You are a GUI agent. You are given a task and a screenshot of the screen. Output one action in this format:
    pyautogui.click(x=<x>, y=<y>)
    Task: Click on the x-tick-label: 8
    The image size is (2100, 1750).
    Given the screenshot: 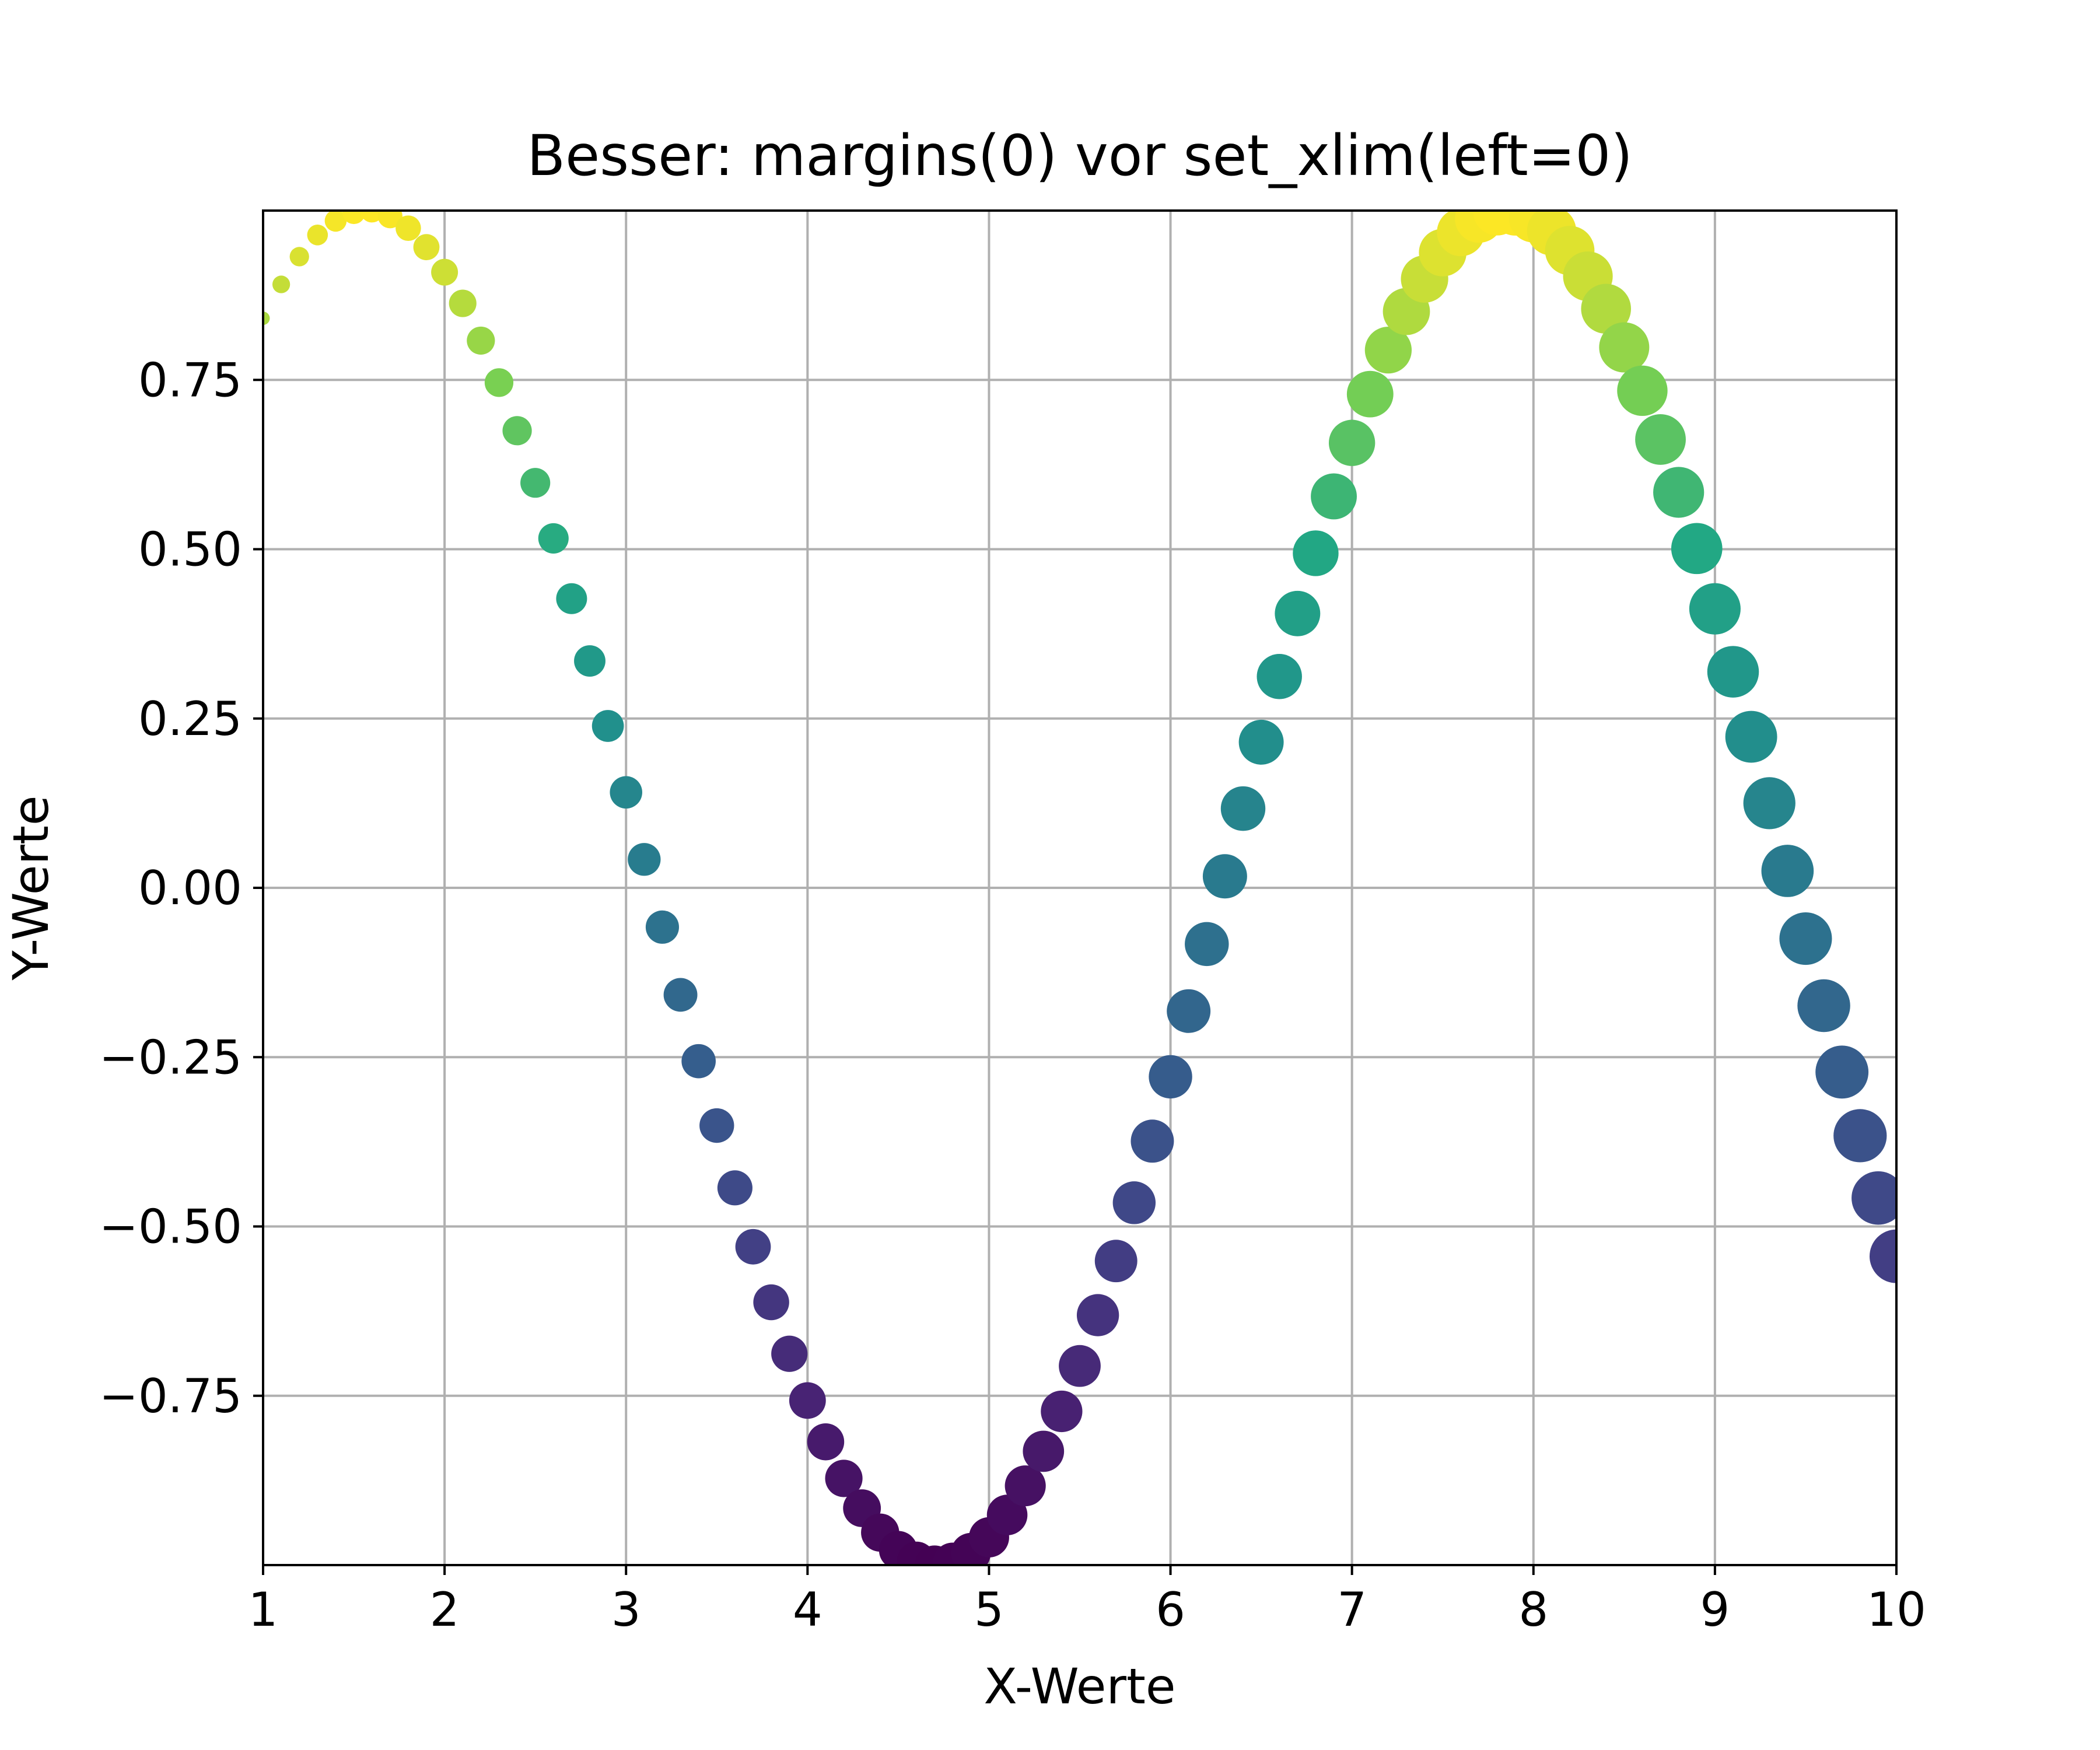 What is the action you would take?
    pyautogui.click(x=1533, y=1610)
    